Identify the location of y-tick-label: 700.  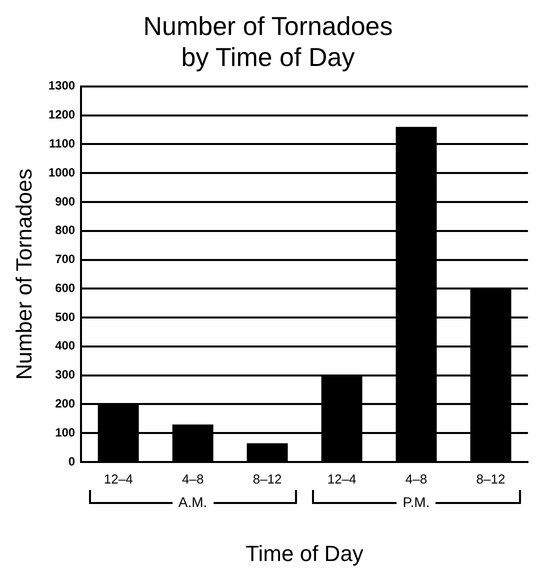
(65, 259).